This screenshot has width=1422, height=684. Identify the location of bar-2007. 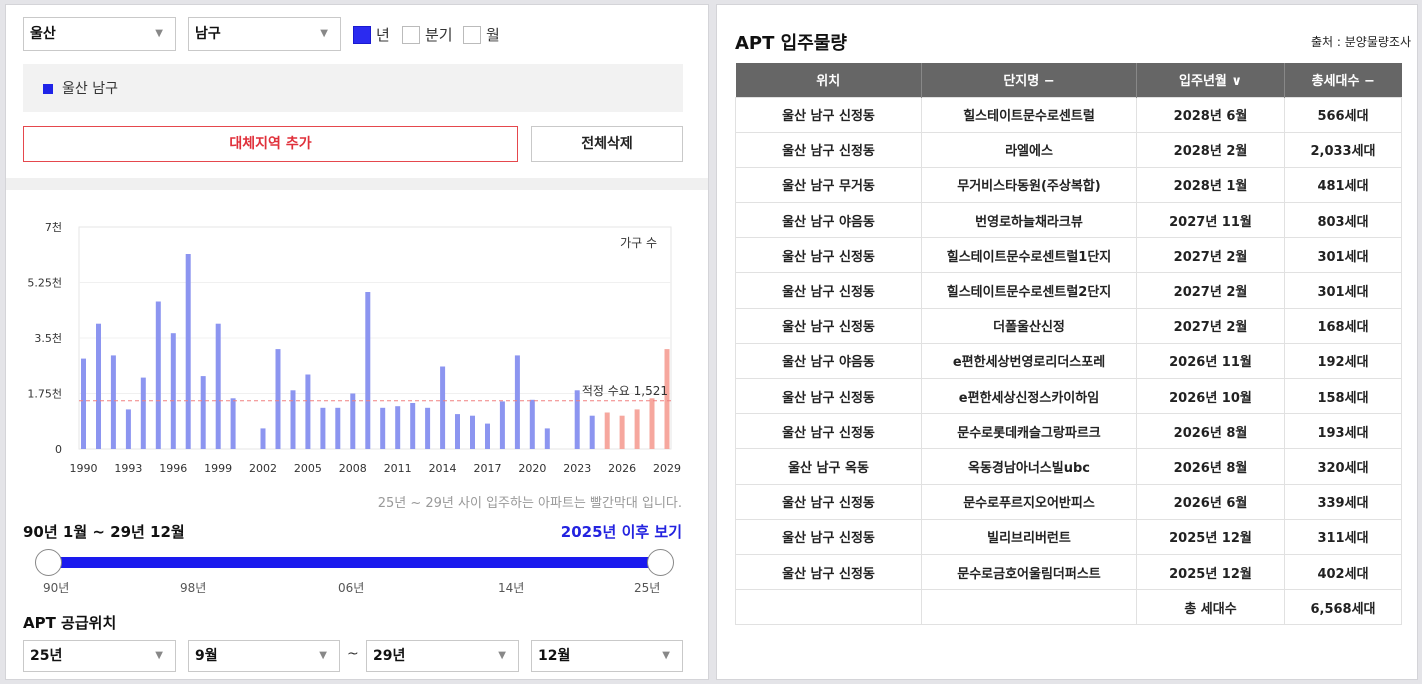
(338, 428).